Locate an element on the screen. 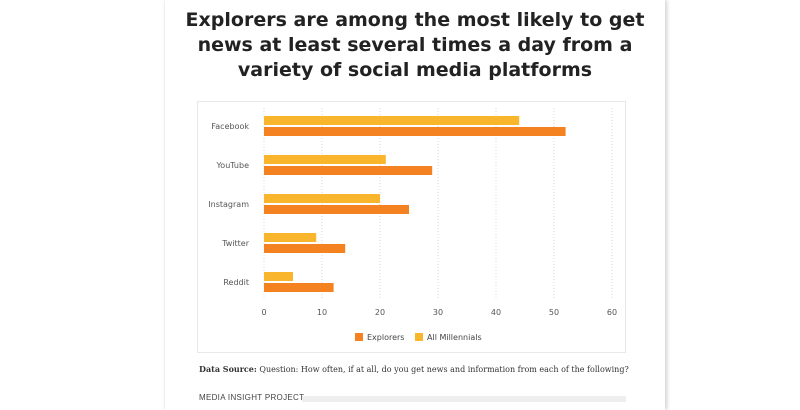  x-tick-label: 60 is located at coordinates (612, 312).